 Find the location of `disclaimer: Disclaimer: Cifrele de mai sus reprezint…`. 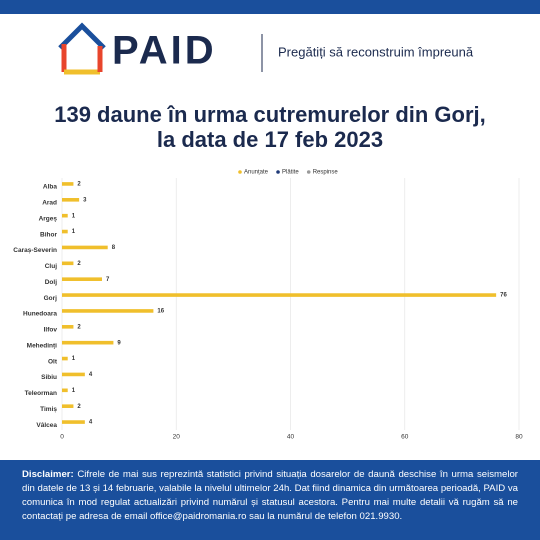

disclaimer: Disclaimer: Cifrele de mai sus reprezint… is located at coordinates (270, 500).